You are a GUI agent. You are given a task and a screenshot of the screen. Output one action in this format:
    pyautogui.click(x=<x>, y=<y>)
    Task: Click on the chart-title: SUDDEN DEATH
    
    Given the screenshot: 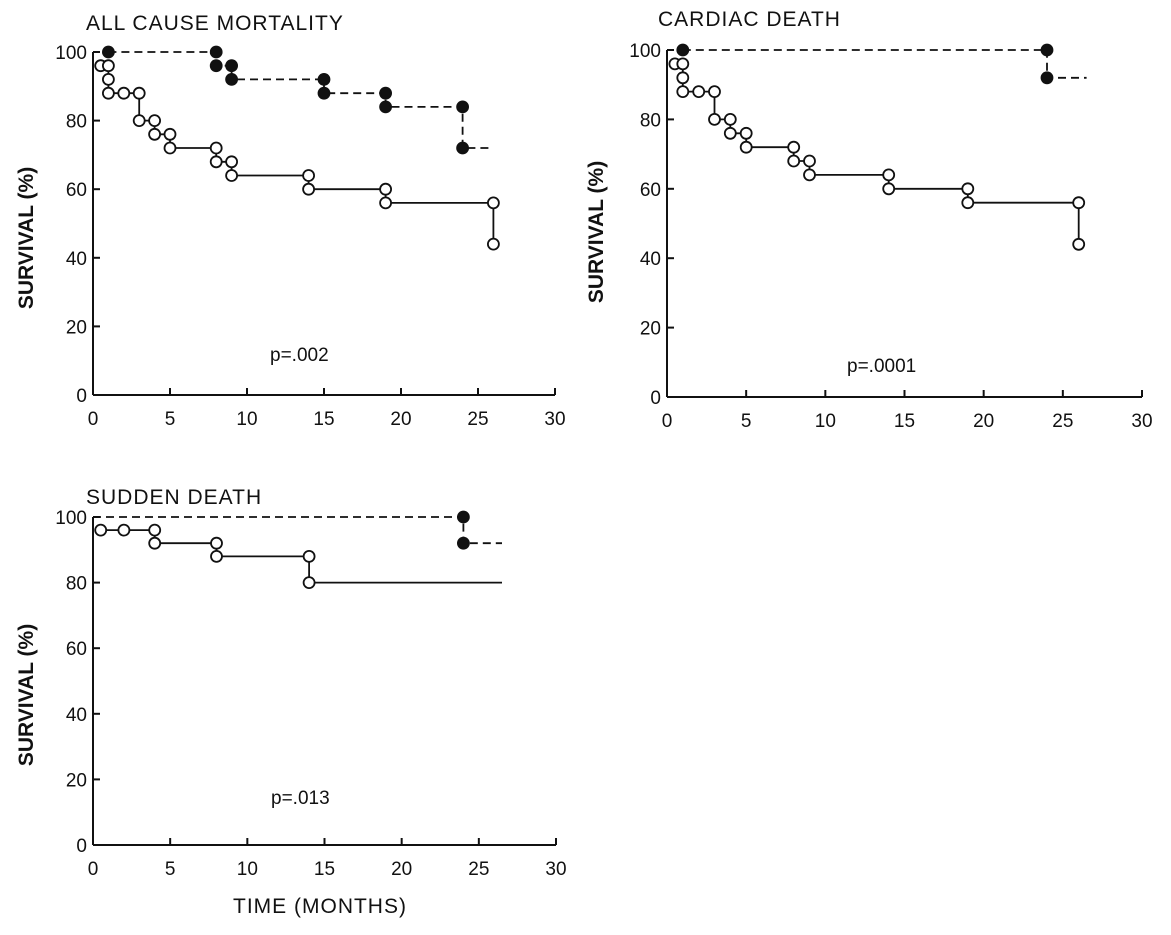 What is the action you would take?
    pyautogui.click(x=174, y=497)
    